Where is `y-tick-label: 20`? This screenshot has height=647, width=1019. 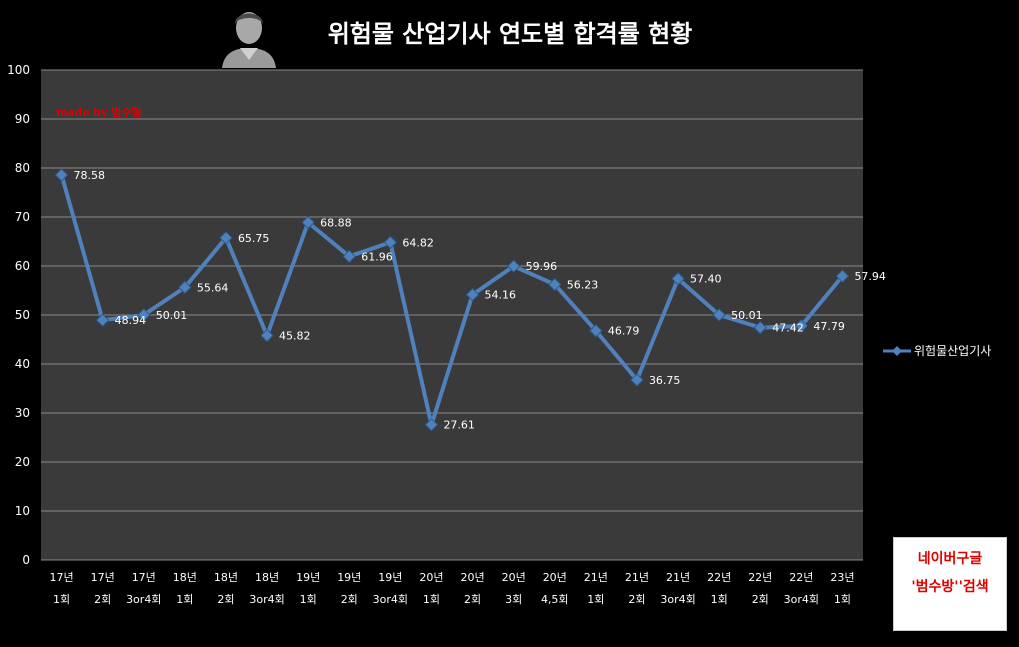
y-tick-label: 20 is located at coordinates (22, 462).